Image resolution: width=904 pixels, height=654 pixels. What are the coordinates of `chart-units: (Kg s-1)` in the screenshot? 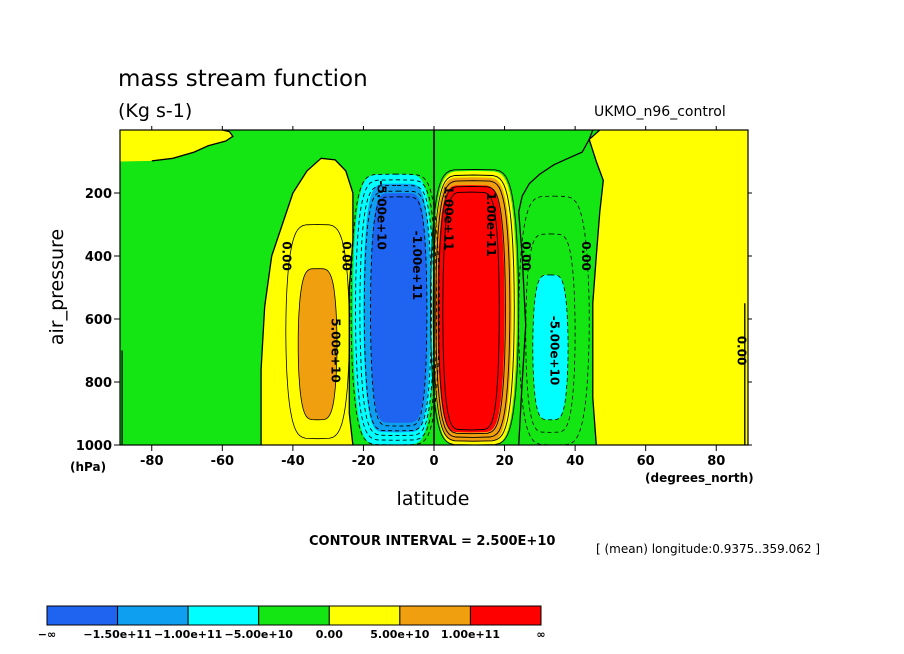 It's located at (155, 111).